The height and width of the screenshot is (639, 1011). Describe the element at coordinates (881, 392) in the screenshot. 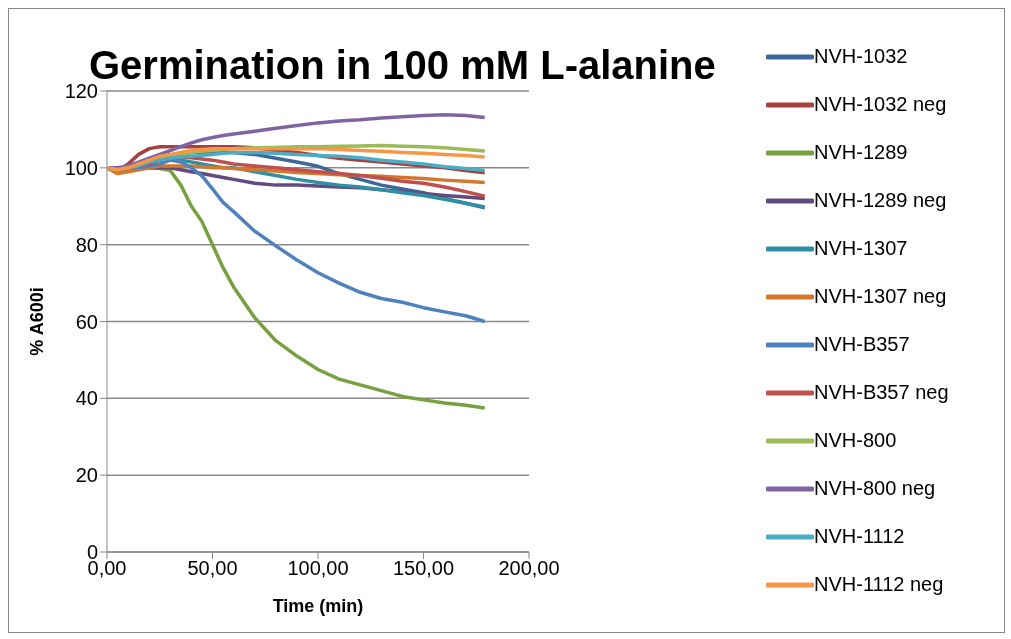

I see `legend-label: NVH-B357 neg` at that location.